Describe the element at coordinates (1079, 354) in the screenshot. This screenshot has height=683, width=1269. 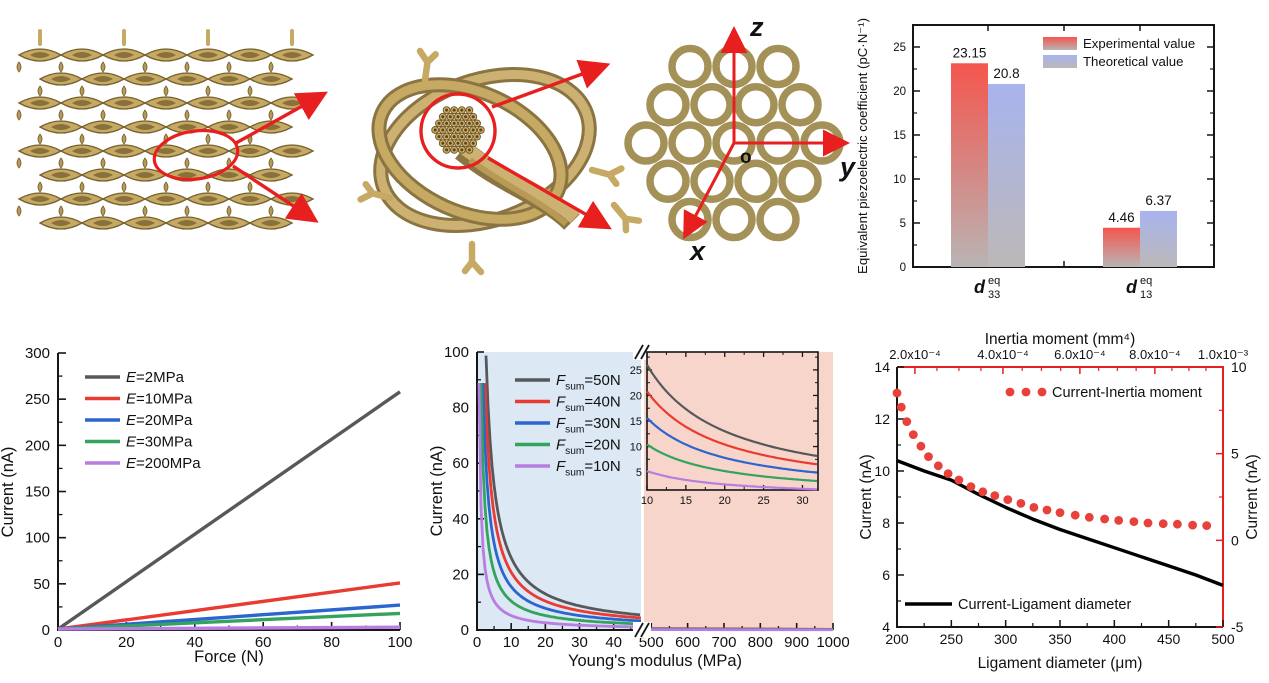
I see `top-x-tick-label: 6.0x10⁻⁴` at that location.